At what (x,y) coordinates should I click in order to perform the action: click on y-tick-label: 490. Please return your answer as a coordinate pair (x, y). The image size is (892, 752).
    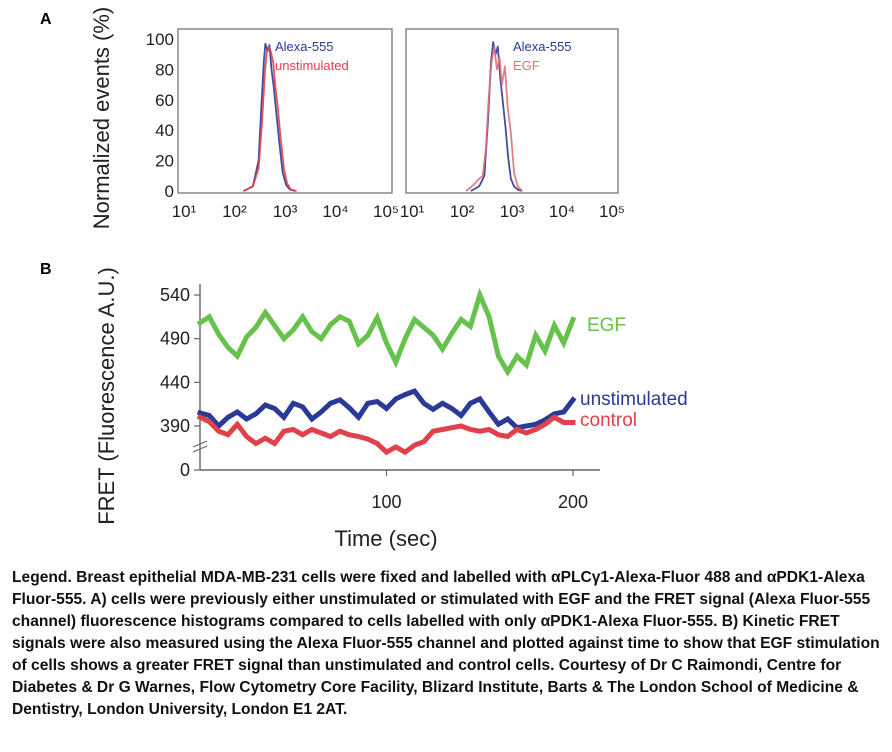
    Looking at the image, I should click on (175, 339).